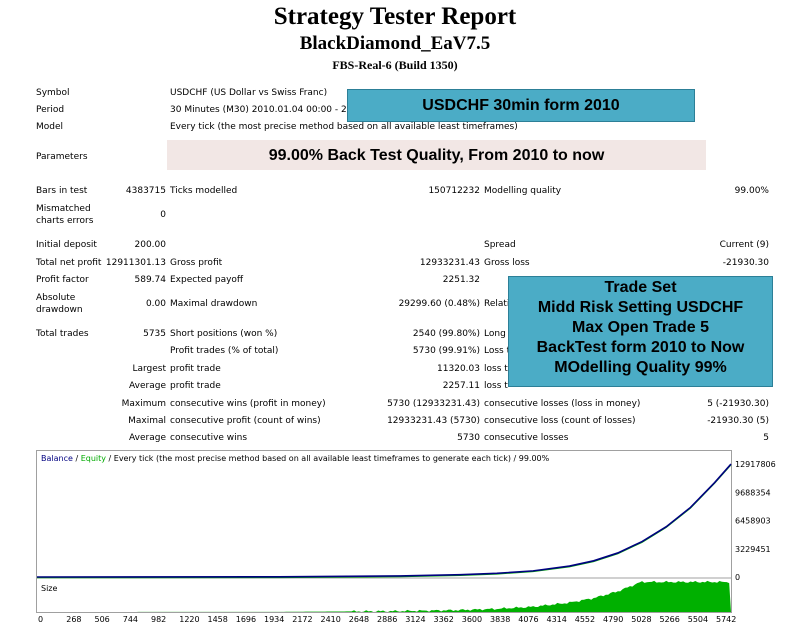 Image resolution: width=805 pixels, height=626 pixels. Describe the element at coordinates (755, 464) in the screenshot. I see `y-tick-label: 12917806` at that location.